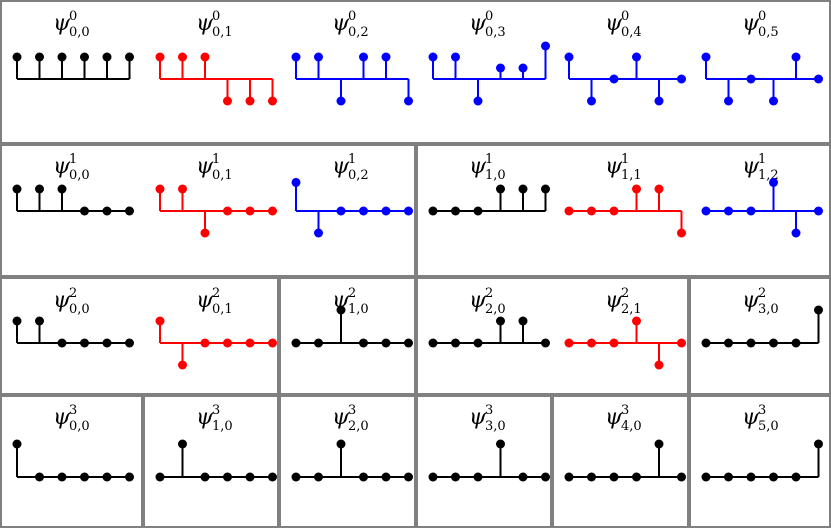  I want to click on function-label-superscript: 0, so click(762, 16).